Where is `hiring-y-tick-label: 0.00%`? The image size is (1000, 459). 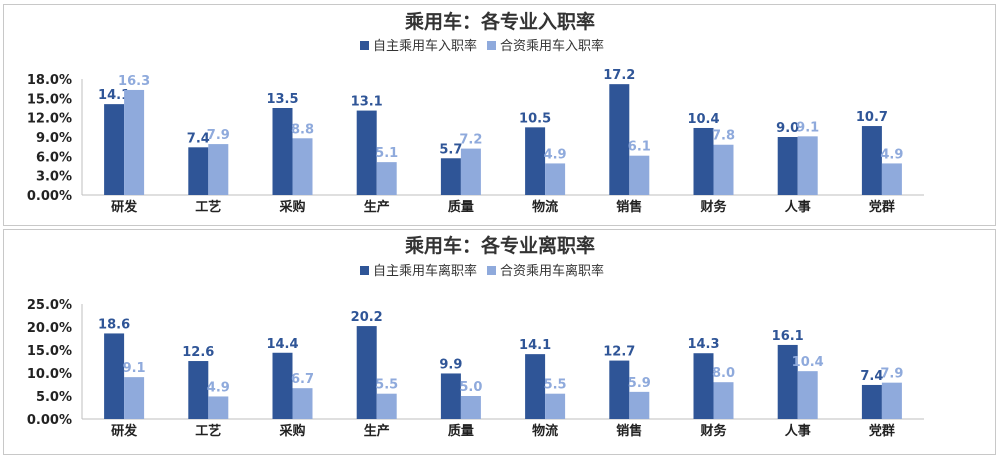 hiring-y-tick-label: 0.00% is located at coordinates (49, 196).